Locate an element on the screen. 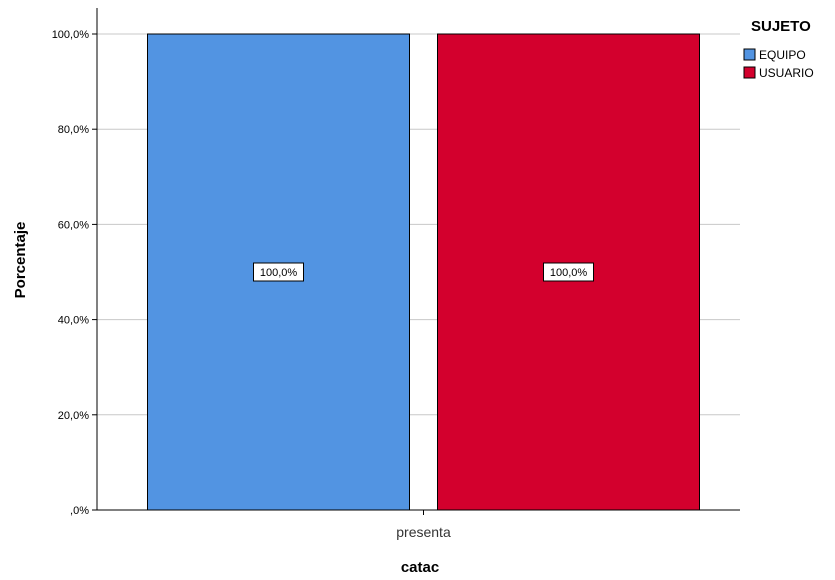 This screenshot has width=835, height=580. legend-title: SUJETO is located at coordinates (781, 26).